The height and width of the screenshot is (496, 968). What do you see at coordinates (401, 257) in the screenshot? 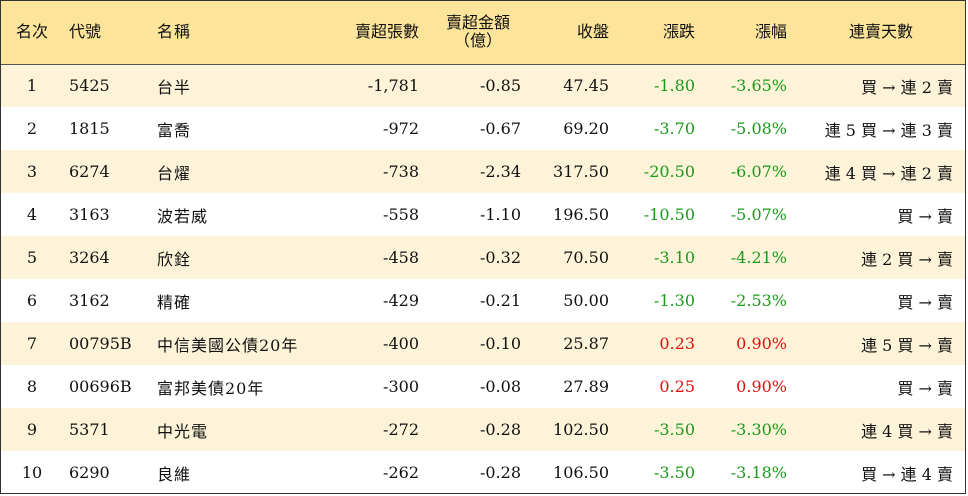
I see `cell-net-sell-lots: -458` at bounding box center [401, 257].